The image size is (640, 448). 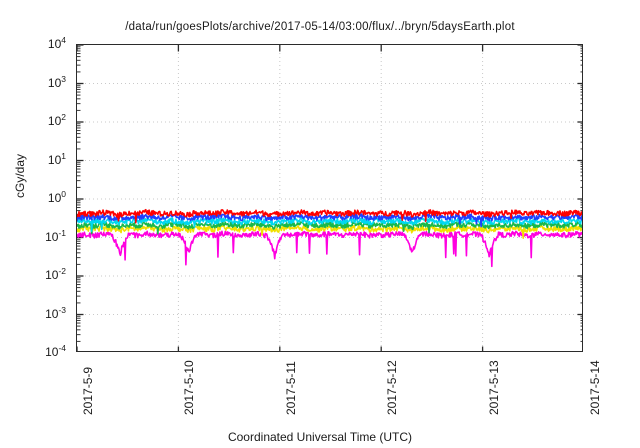 What do you see at coordinates (55, 274) in the screenshot?
I see `y-tick-label: 10⁻²` at bounding box center [55, 274].